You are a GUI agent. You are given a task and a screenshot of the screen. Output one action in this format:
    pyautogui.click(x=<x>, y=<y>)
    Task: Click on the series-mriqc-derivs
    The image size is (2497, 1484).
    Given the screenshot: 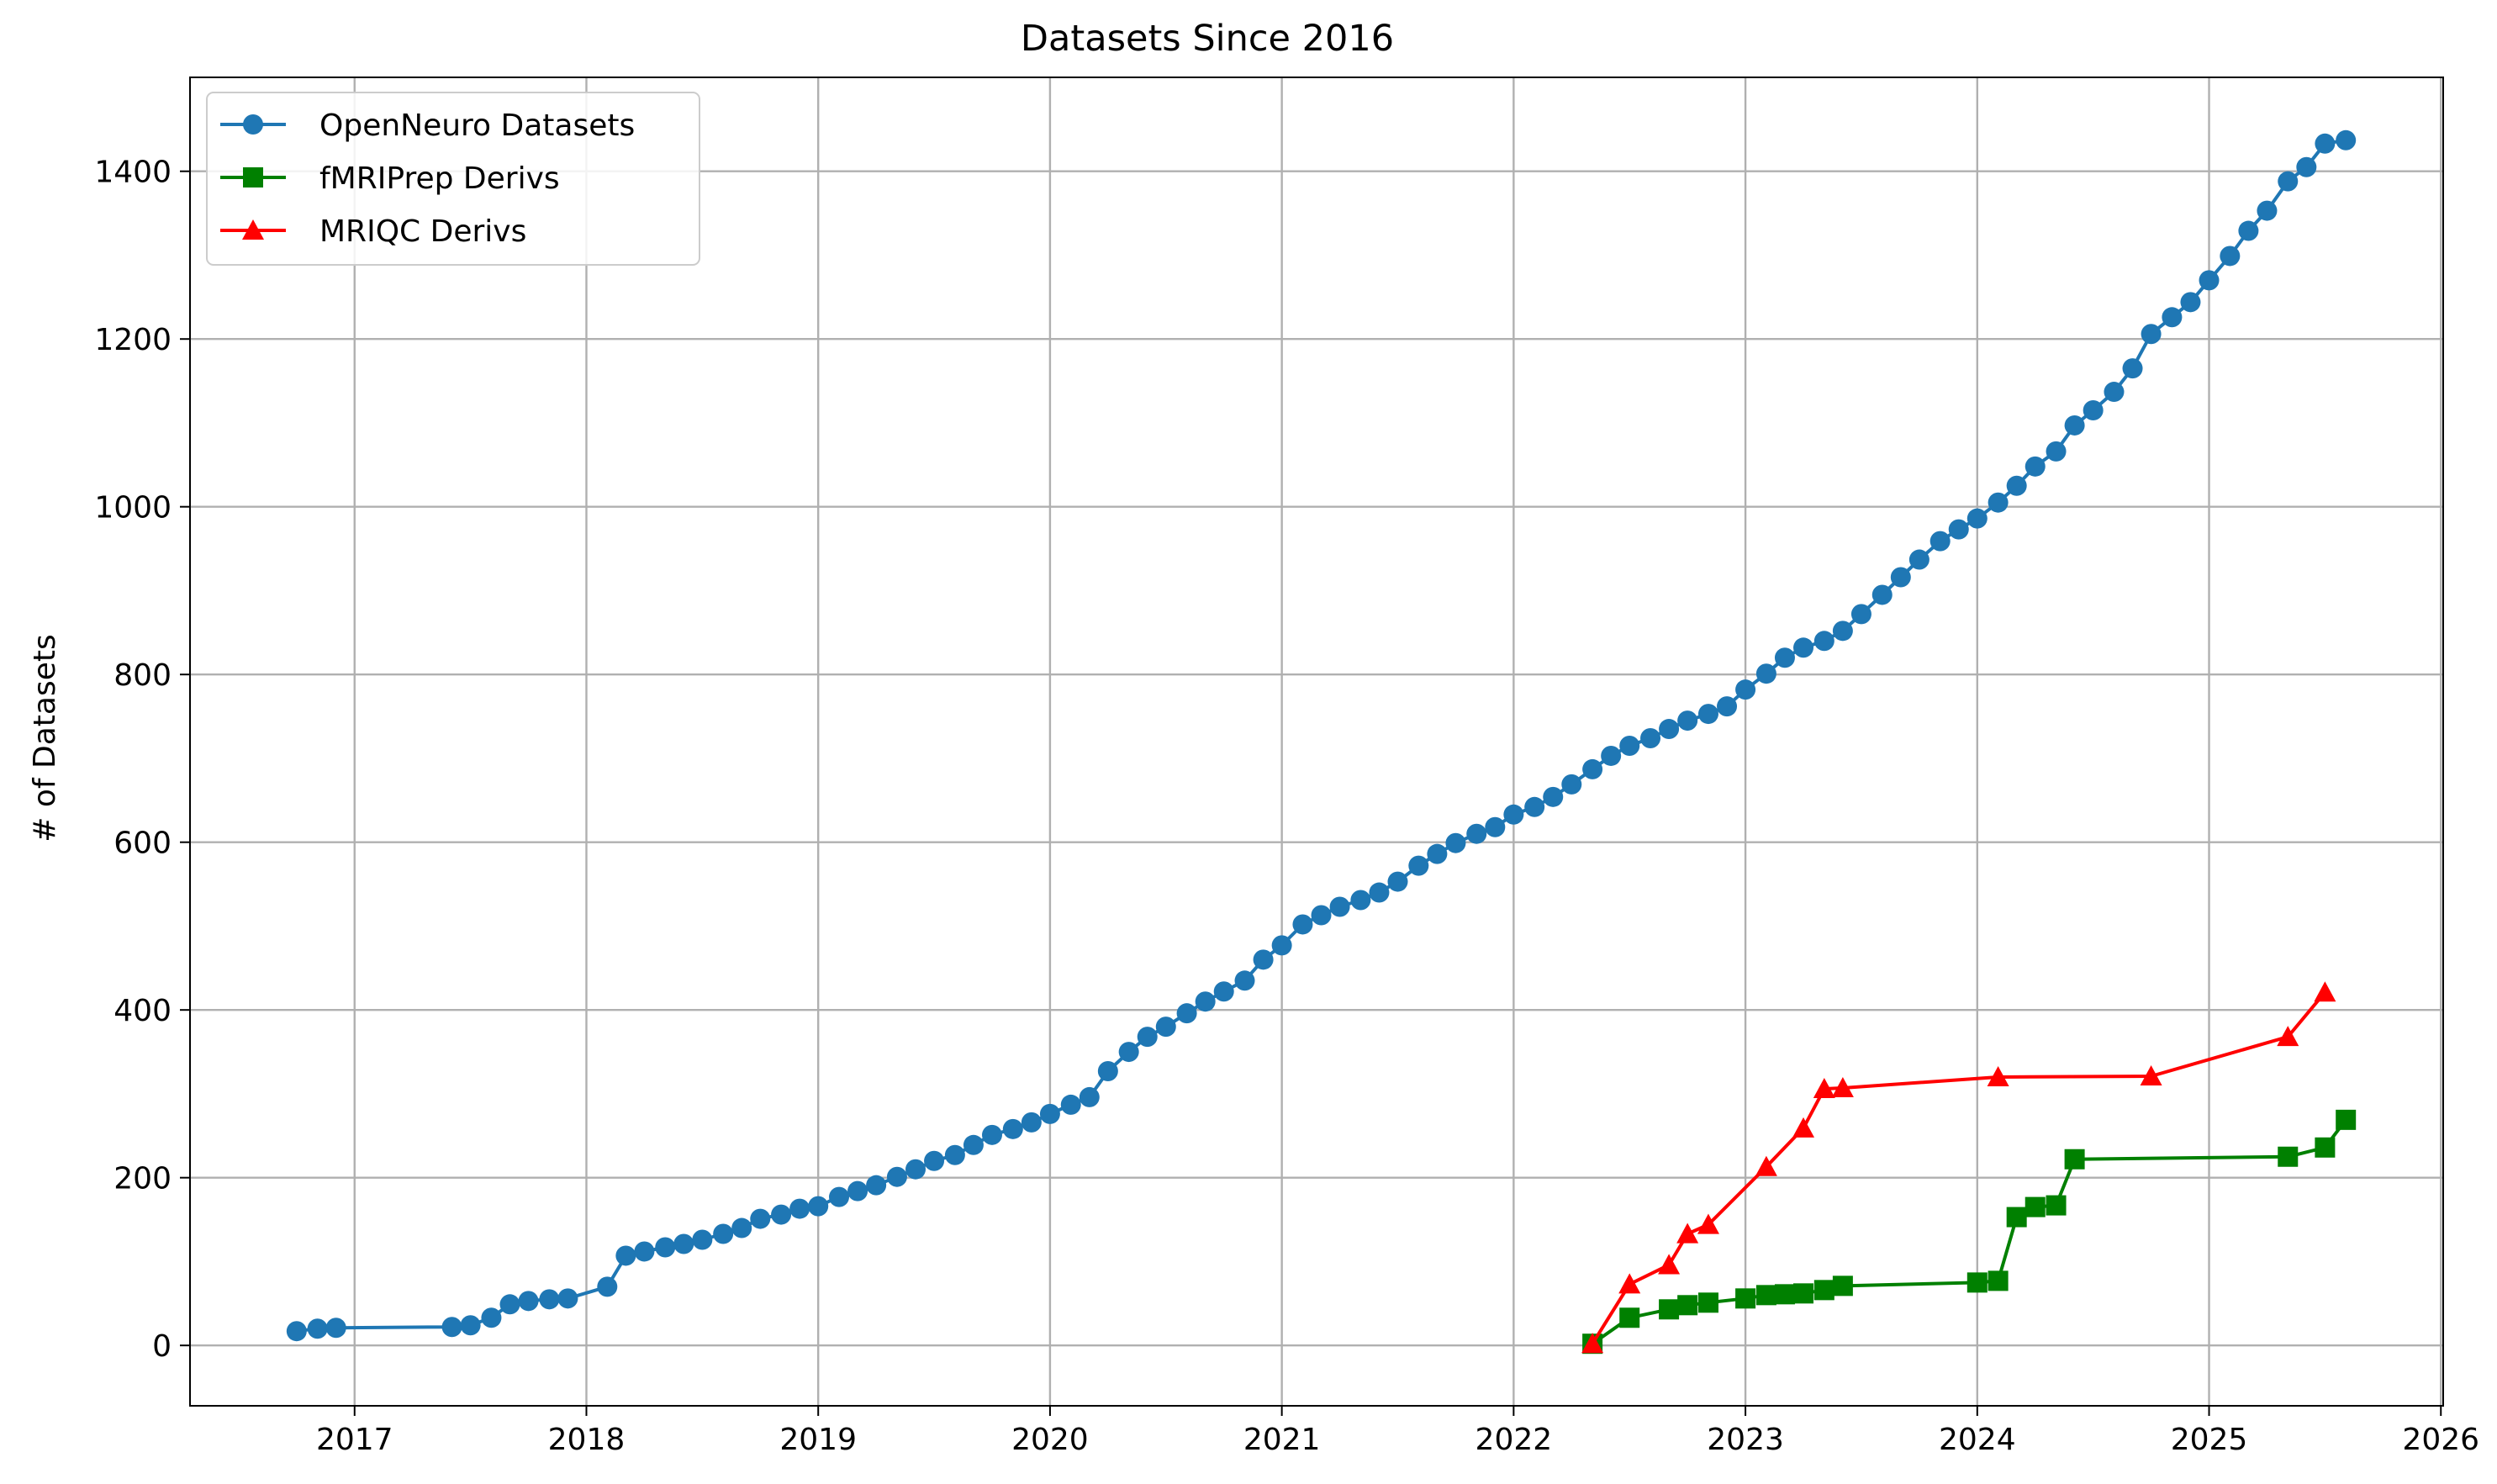 What is the action you would take?
    pyautogui.click(x=1958, y=1167)
    